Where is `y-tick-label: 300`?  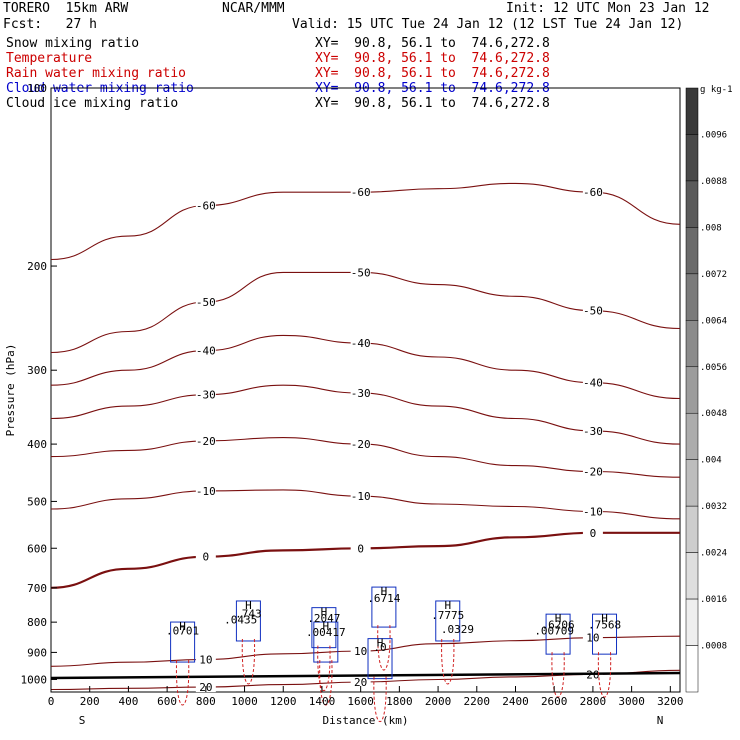
y-tick-label: 300 is located at coordinates (37, 370).